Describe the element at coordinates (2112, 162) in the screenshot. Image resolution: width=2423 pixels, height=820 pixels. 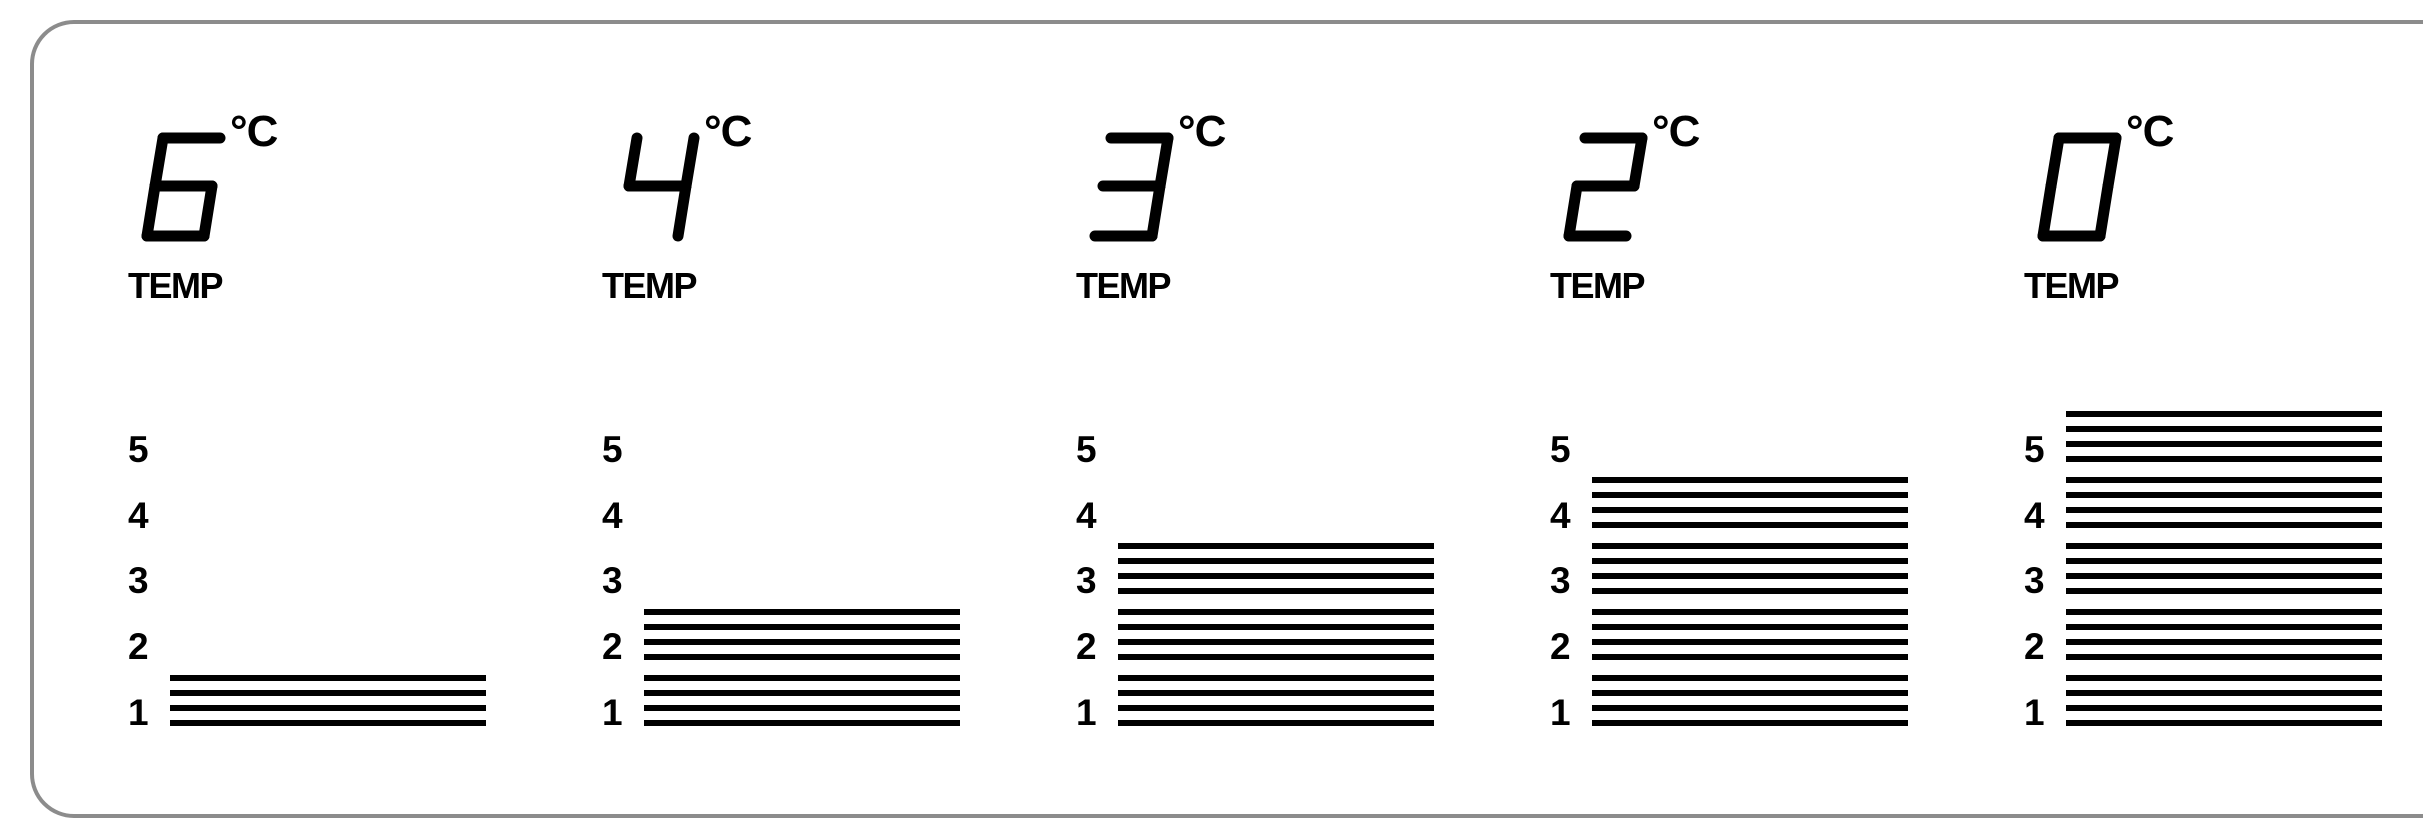
I see `digit-segment-b` at that location.